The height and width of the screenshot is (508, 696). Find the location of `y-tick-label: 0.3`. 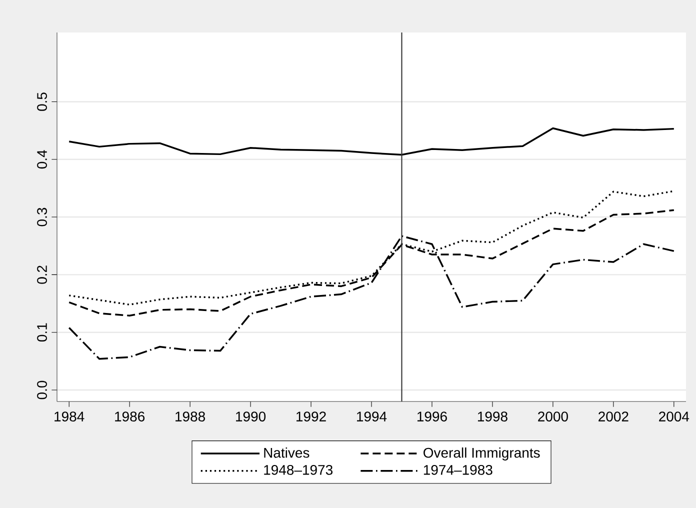

y-tick-label: 0.3 is located at coordinates (42, 217).